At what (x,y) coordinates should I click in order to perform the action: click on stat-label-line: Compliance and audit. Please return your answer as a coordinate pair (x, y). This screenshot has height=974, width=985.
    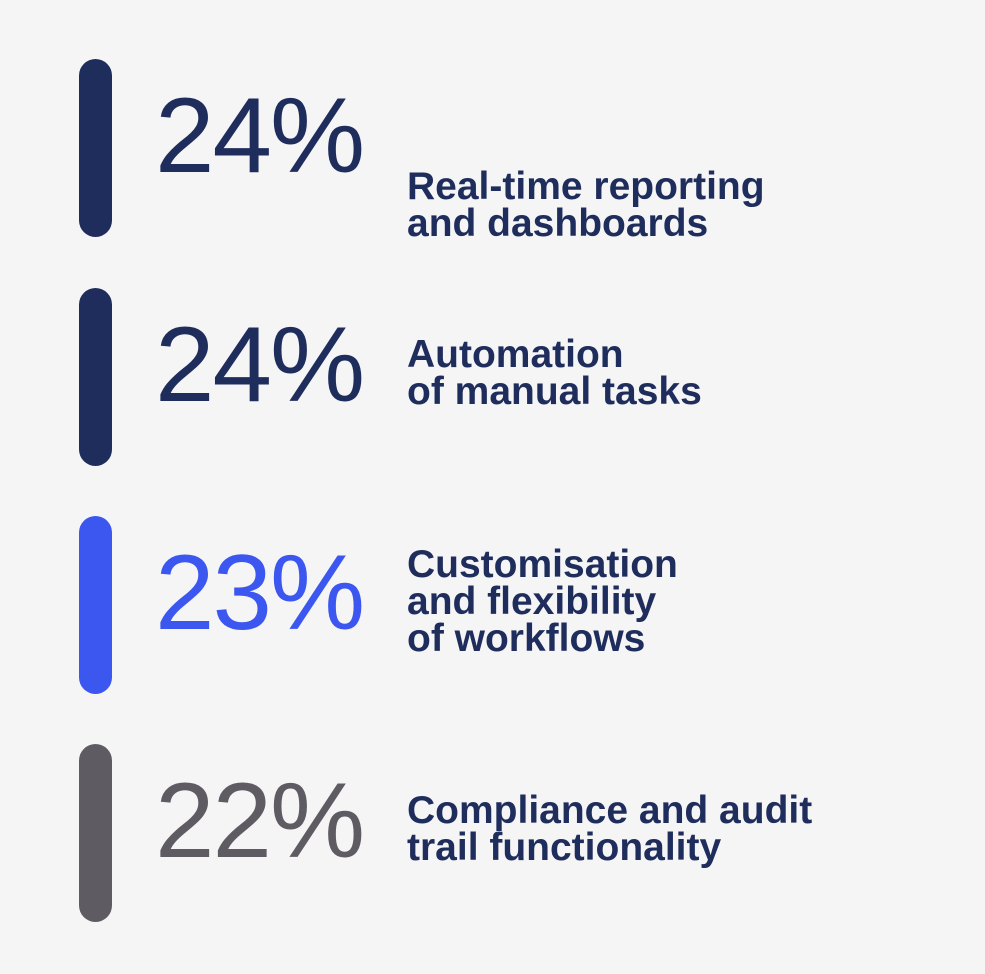
    Looking at the image, I should click on (610, 810).